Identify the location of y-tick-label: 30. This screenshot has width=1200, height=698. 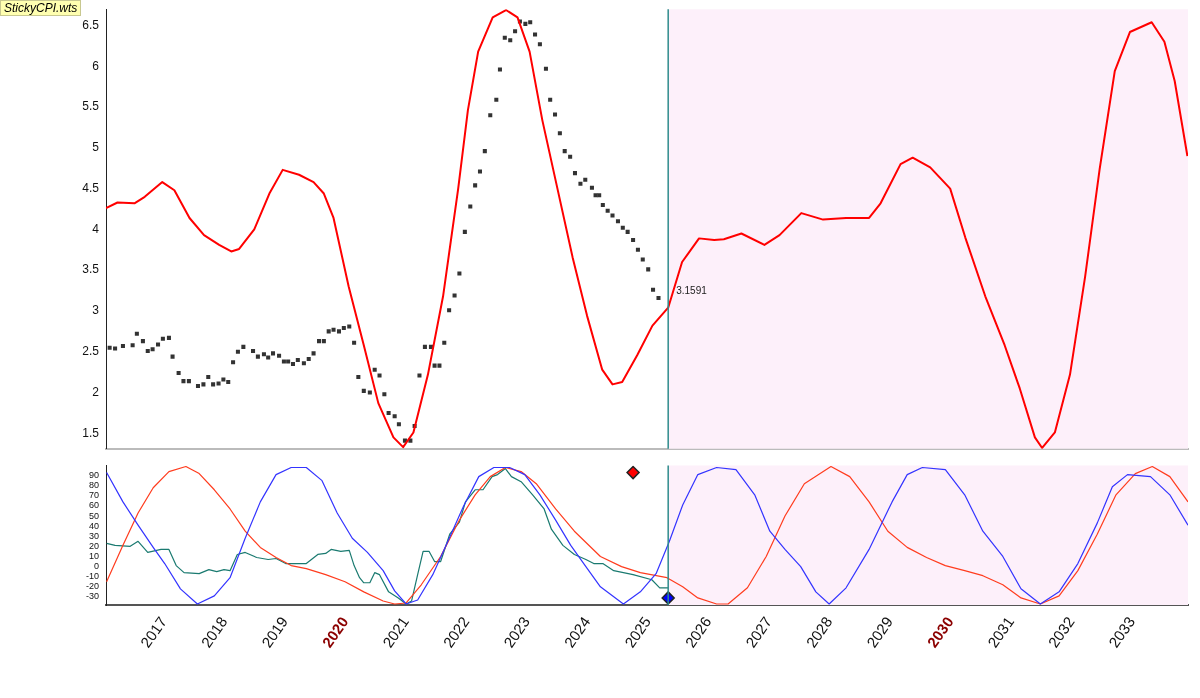
(93, 535).